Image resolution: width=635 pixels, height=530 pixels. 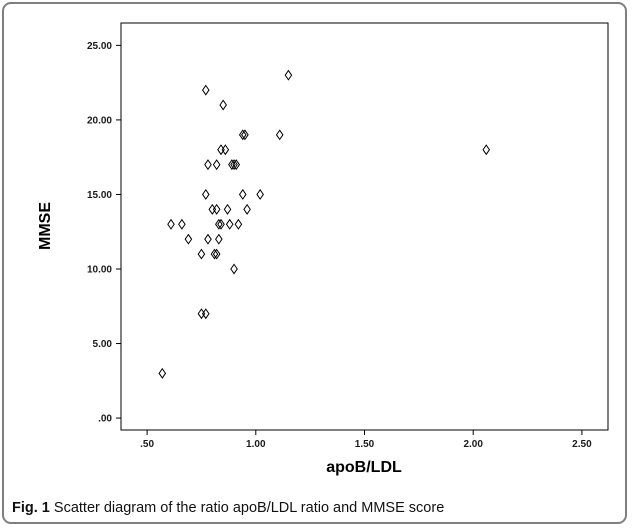 I want to click on y-tick-label: .00, so click(x=105, y=419).